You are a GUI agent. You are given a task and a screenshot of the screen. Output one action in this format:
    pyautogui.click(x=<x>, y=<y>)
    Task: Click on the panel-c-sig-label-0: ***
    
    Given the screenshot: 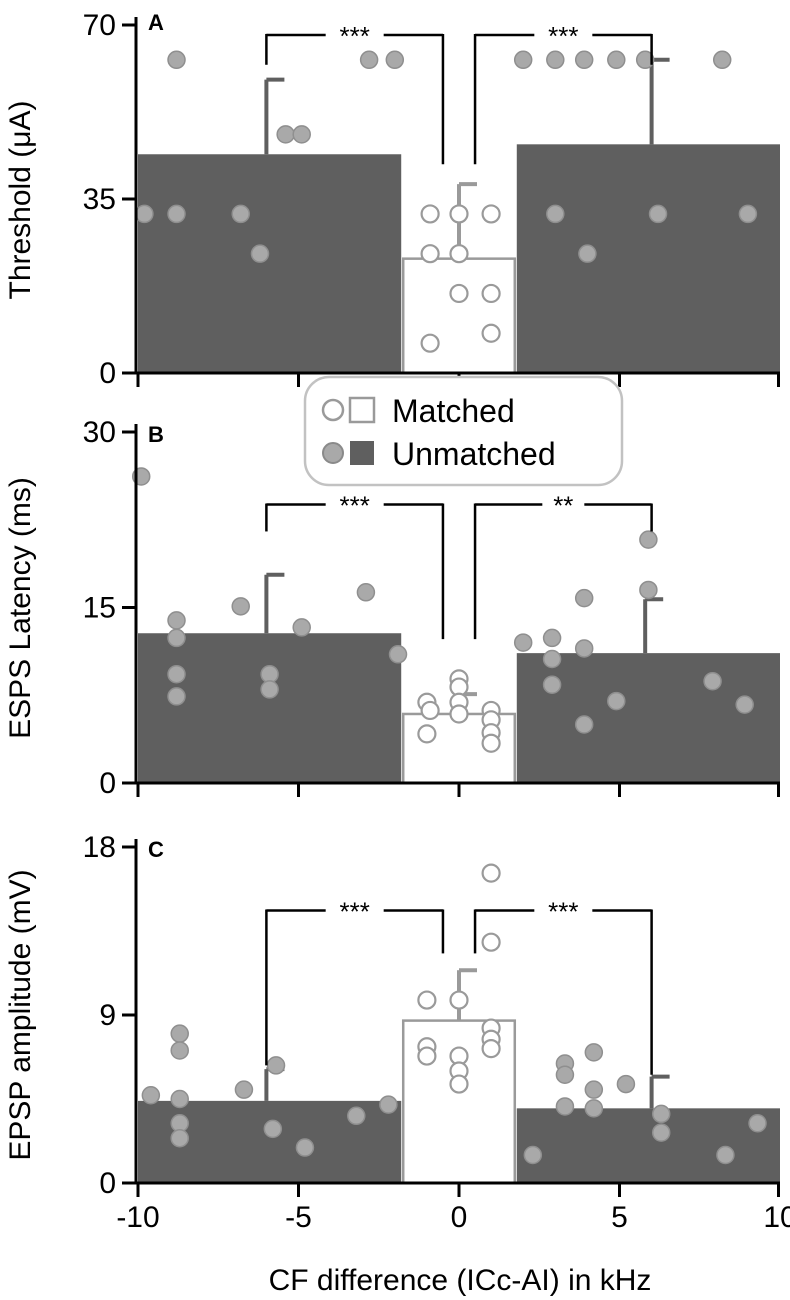 What is the action you would take?
    pyautogui.click(x=354, y=911)
    